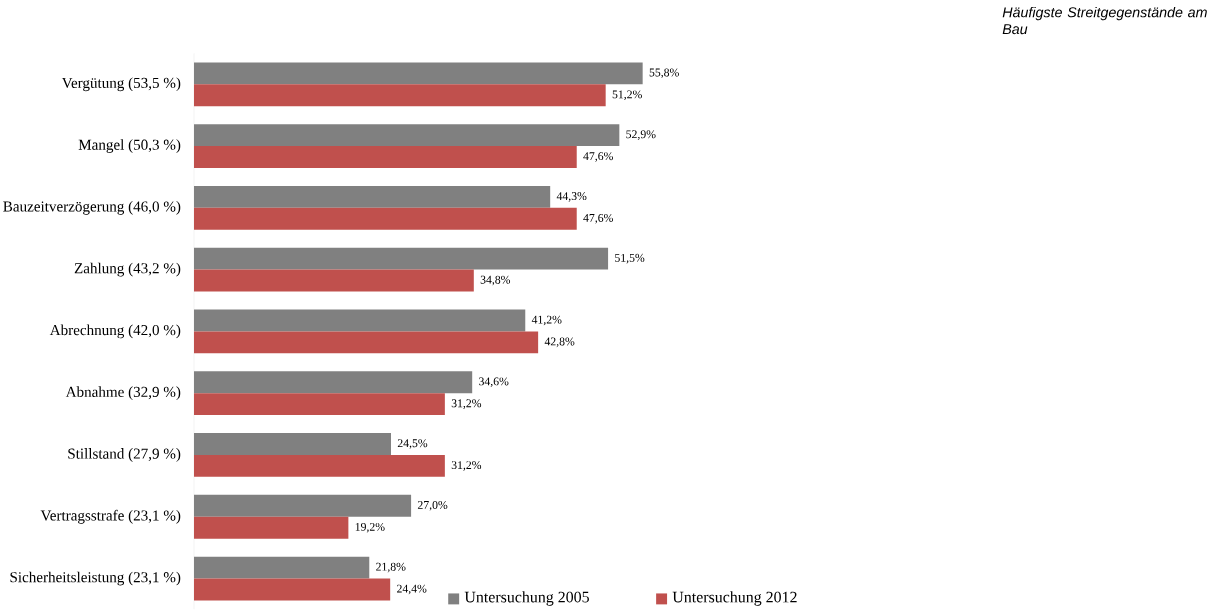 This screenshot has width=1226, height=610. What do you see at coordinates (630, 259) in the screenshot?
I see `data-label: 51,5%` at bounding box center [630, 259].